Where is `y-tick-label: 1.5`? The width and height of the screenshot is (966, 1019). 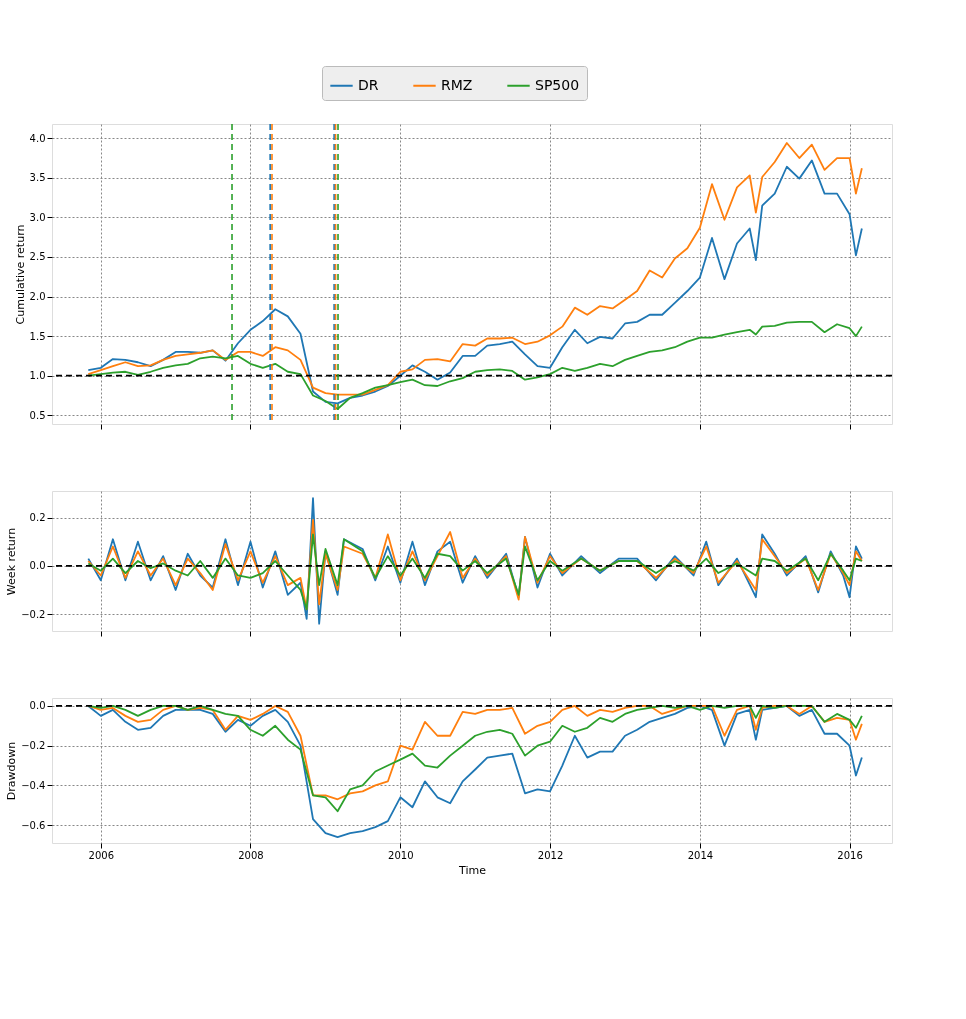 y-tick-label: 1.5 is located at coordinates (37, 336).